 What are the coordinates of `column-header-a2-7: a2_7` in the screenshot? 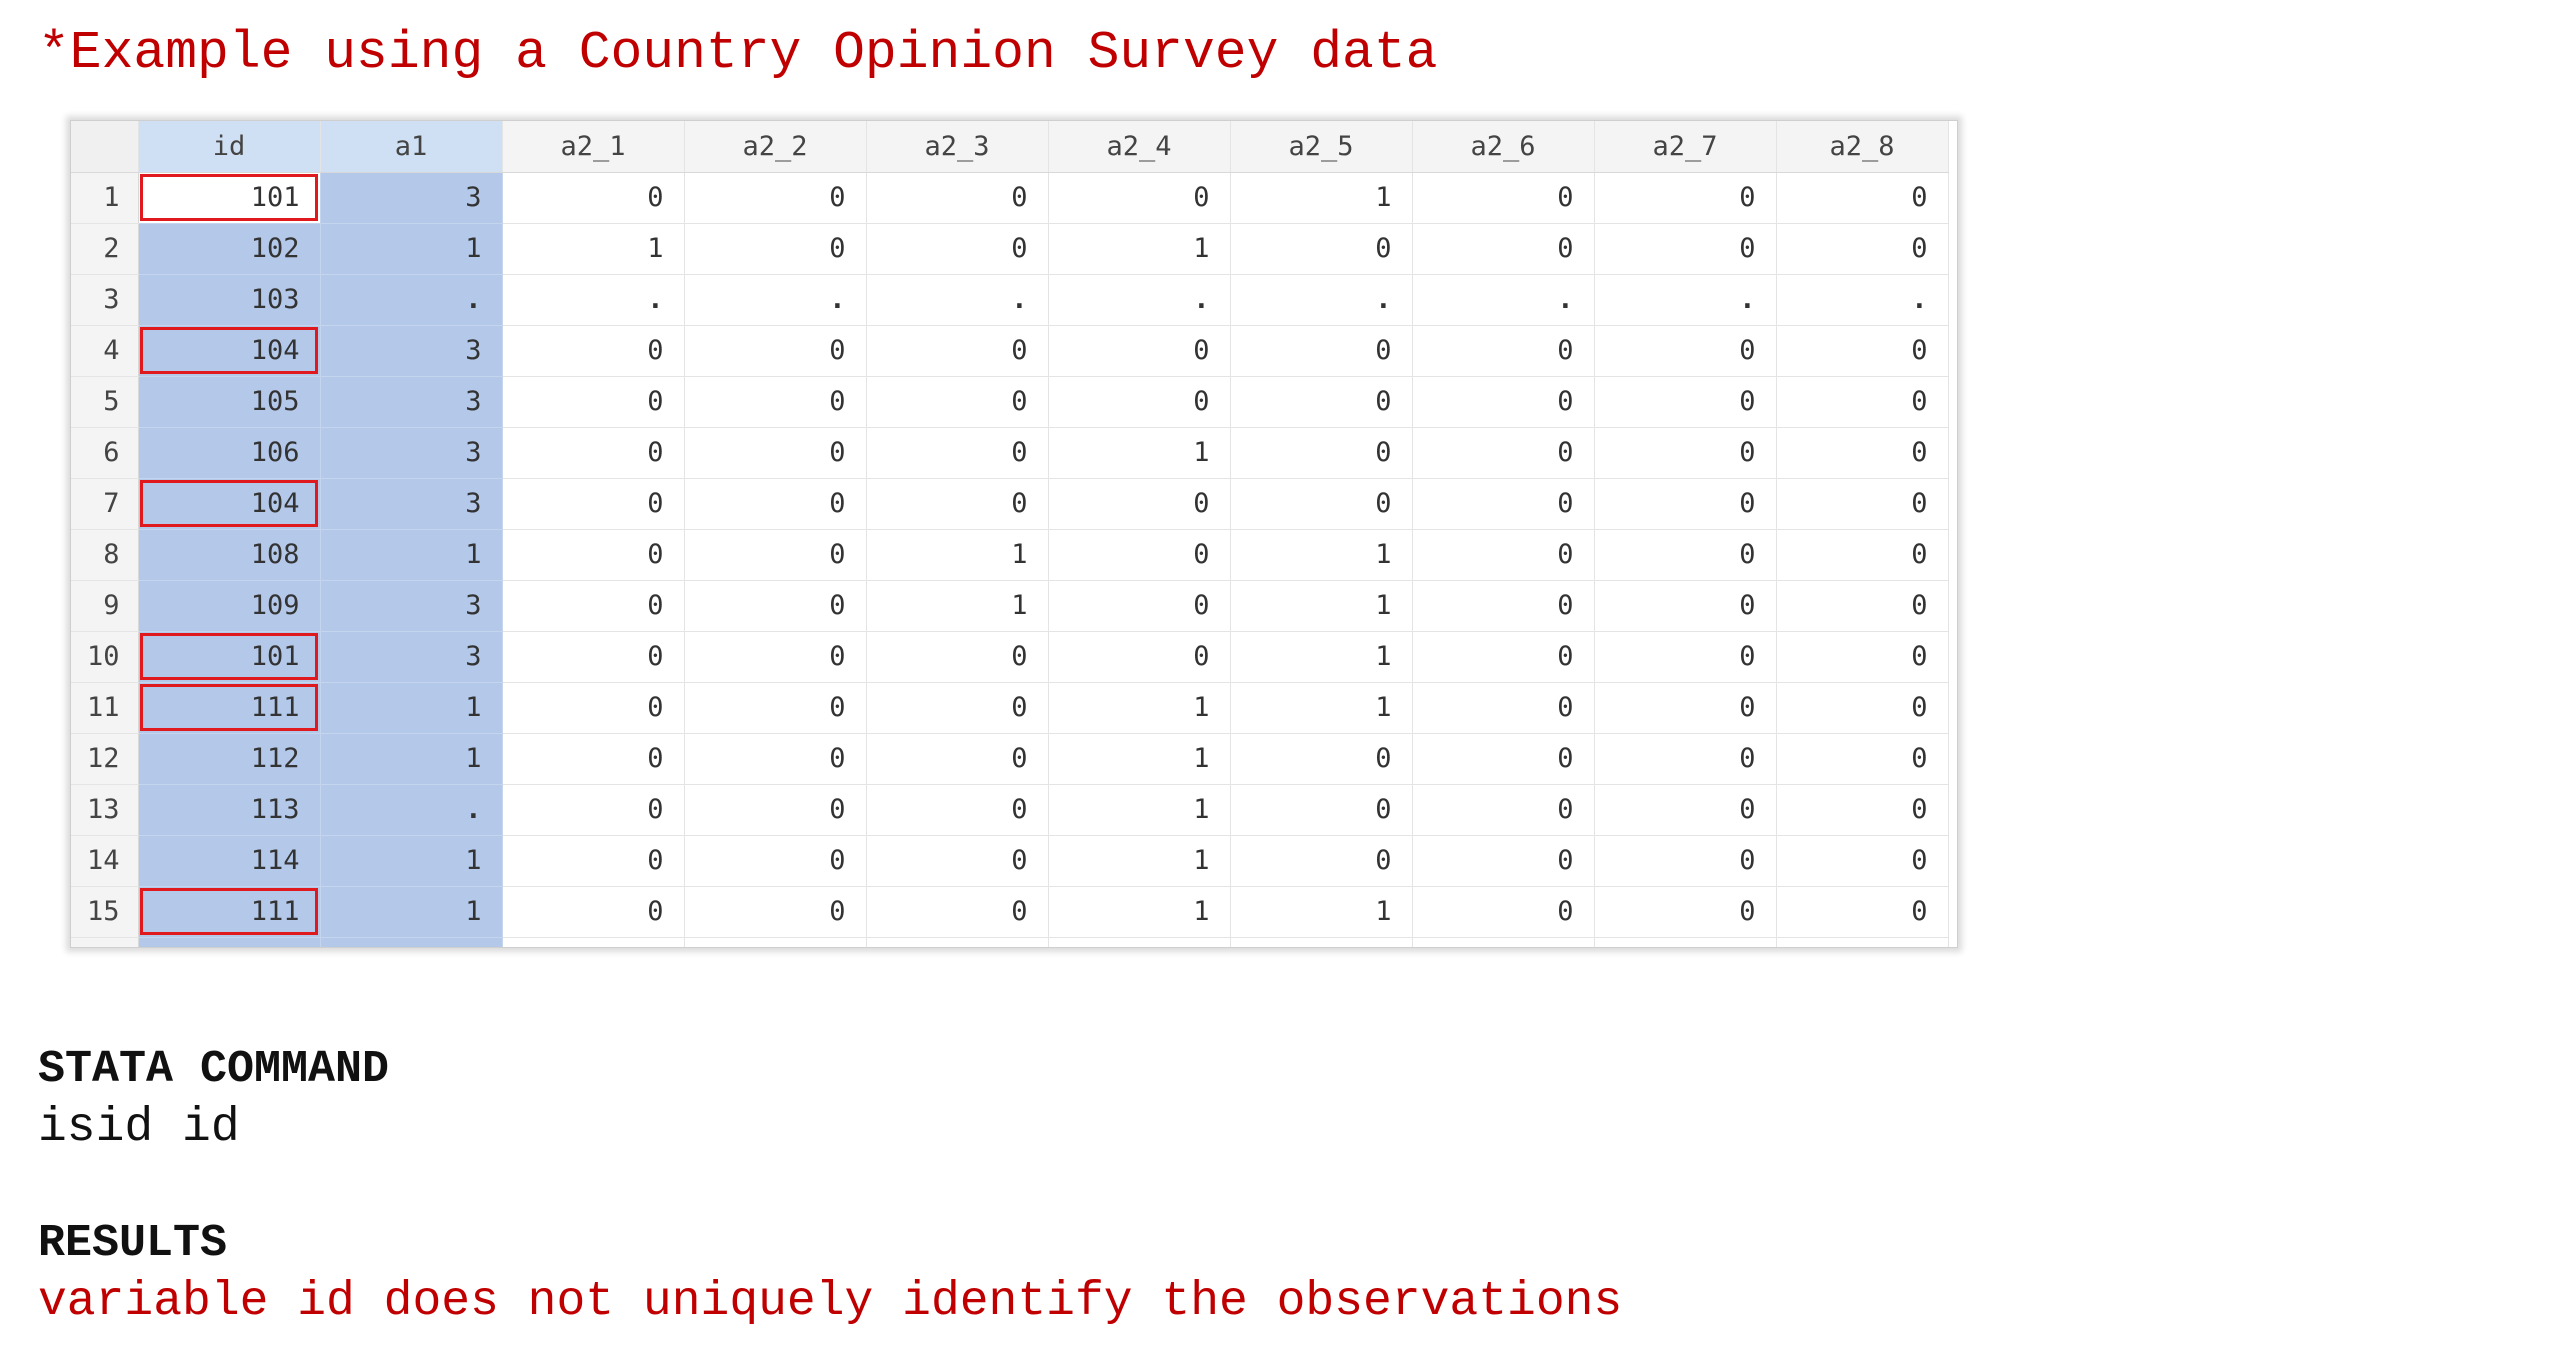 It's located at (1685, 147).